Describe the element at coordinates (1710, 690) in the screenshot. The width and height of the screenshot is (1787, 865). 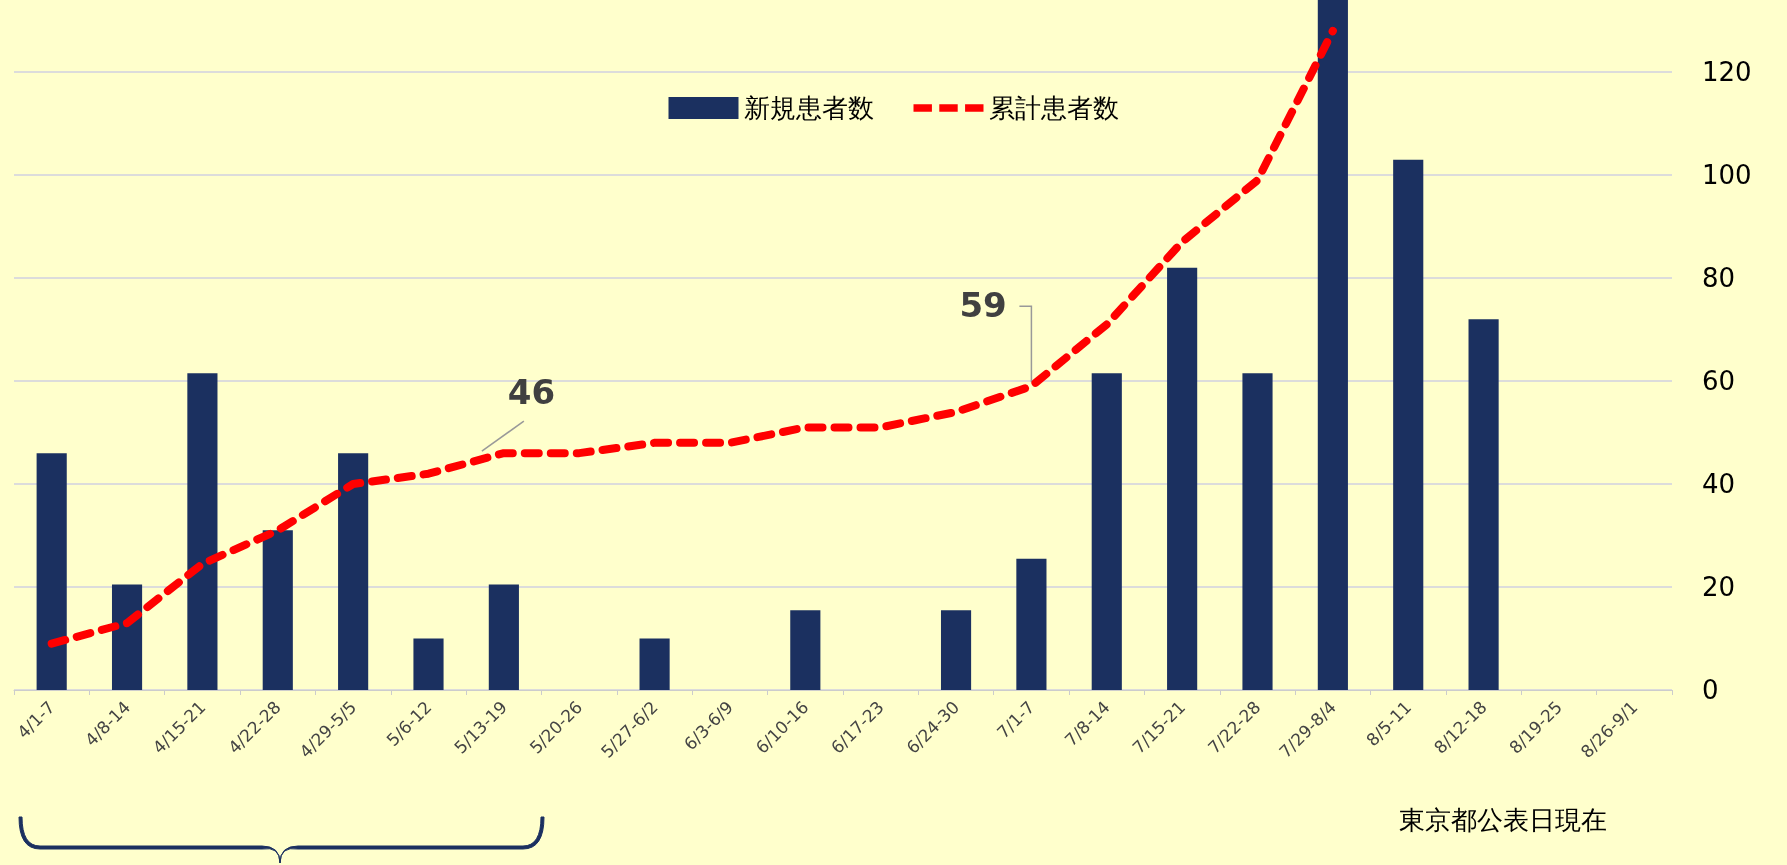
I see `y-tick-label: 0` at that location.